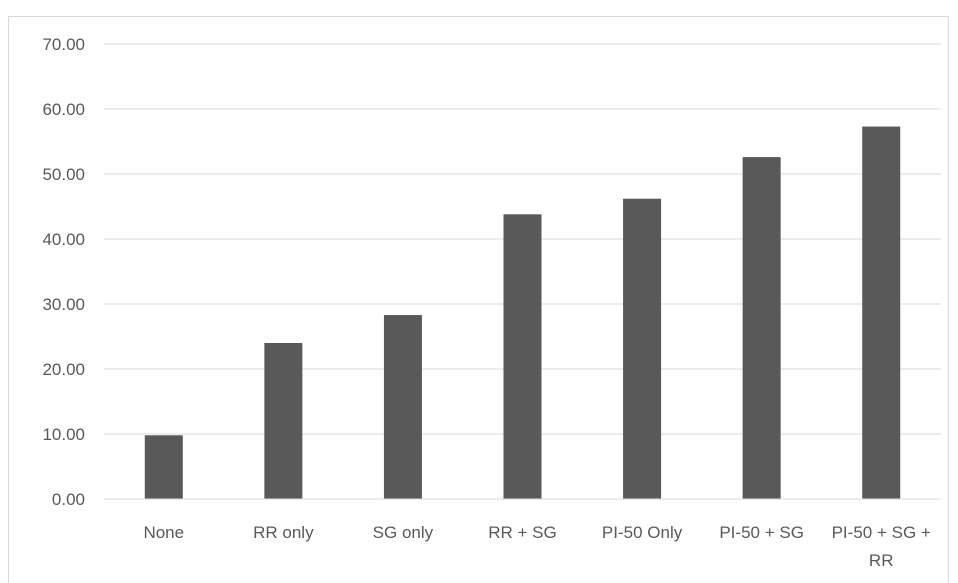 The width and height of the screenshot is (958, 583). I want to click on x-tick-label-2-line-0: SG only, so click(403, 532).